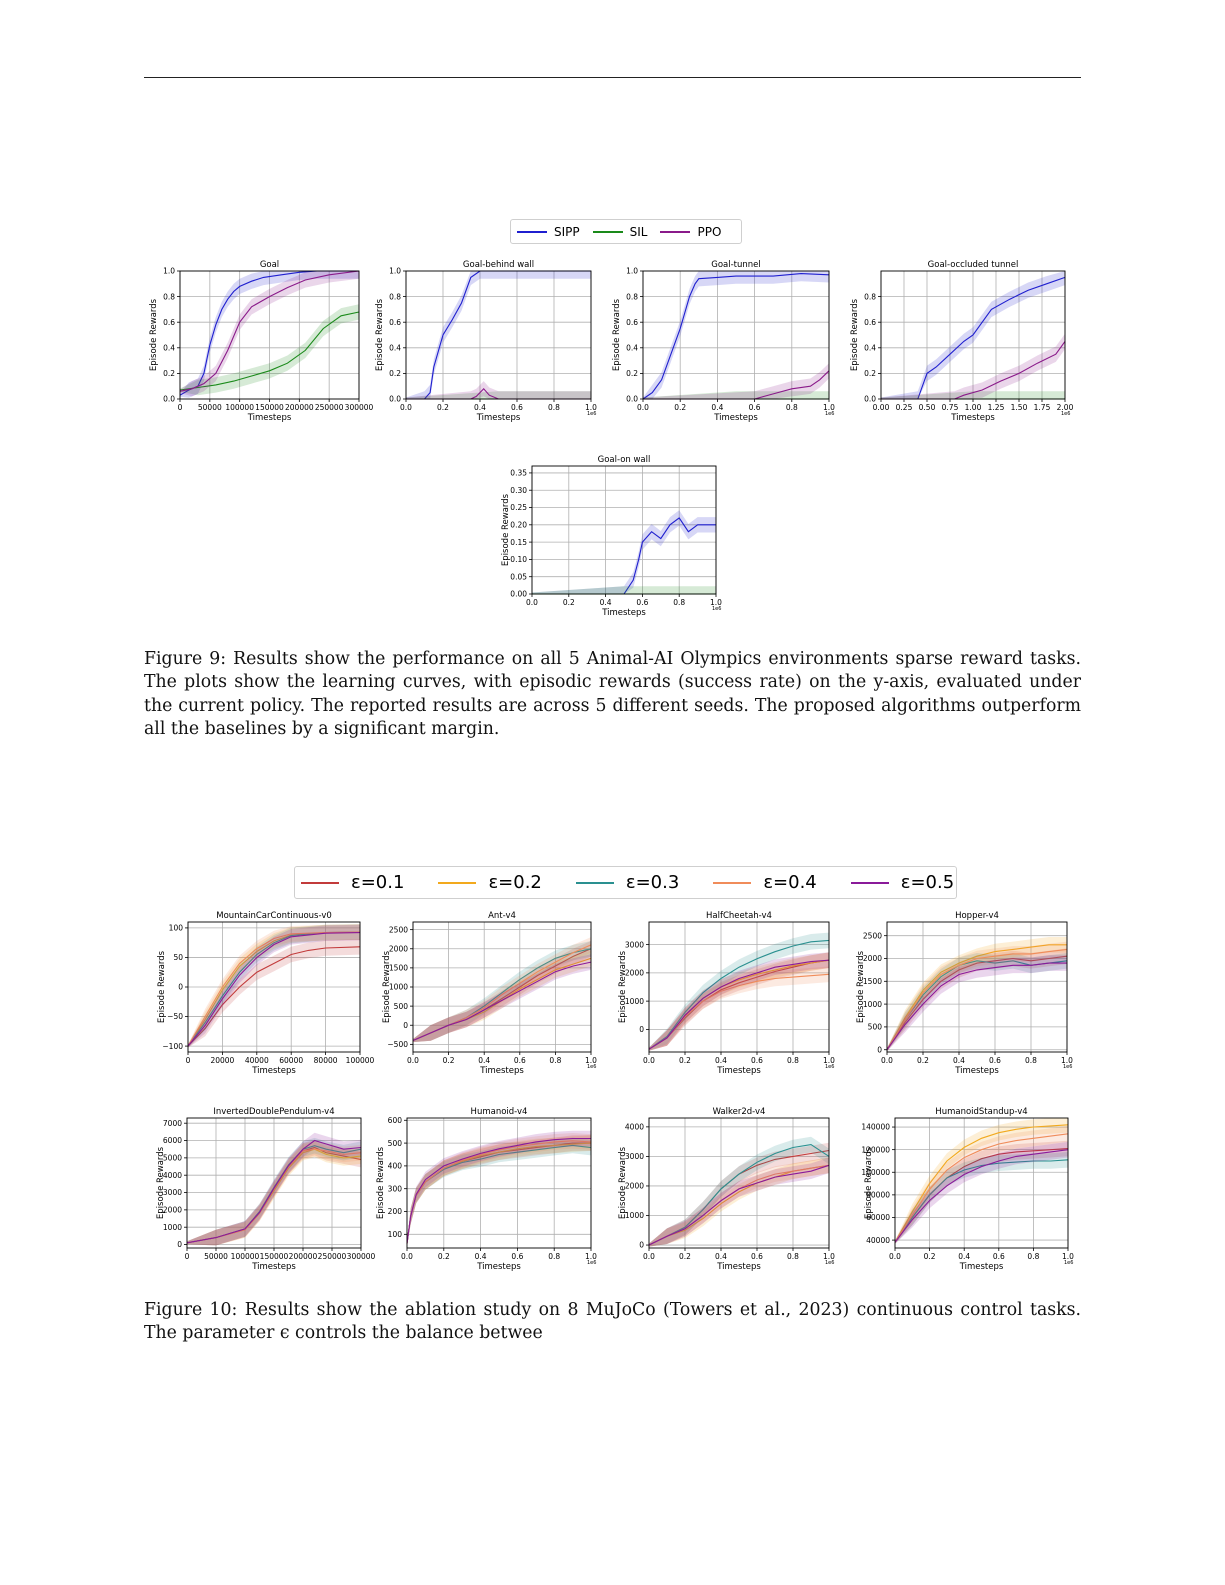 This screenshot has height=1585, width=1225. Describe the element at coordinates (172, 1227) in the screenshot. I see `y-tick-label: 1000` at that location.